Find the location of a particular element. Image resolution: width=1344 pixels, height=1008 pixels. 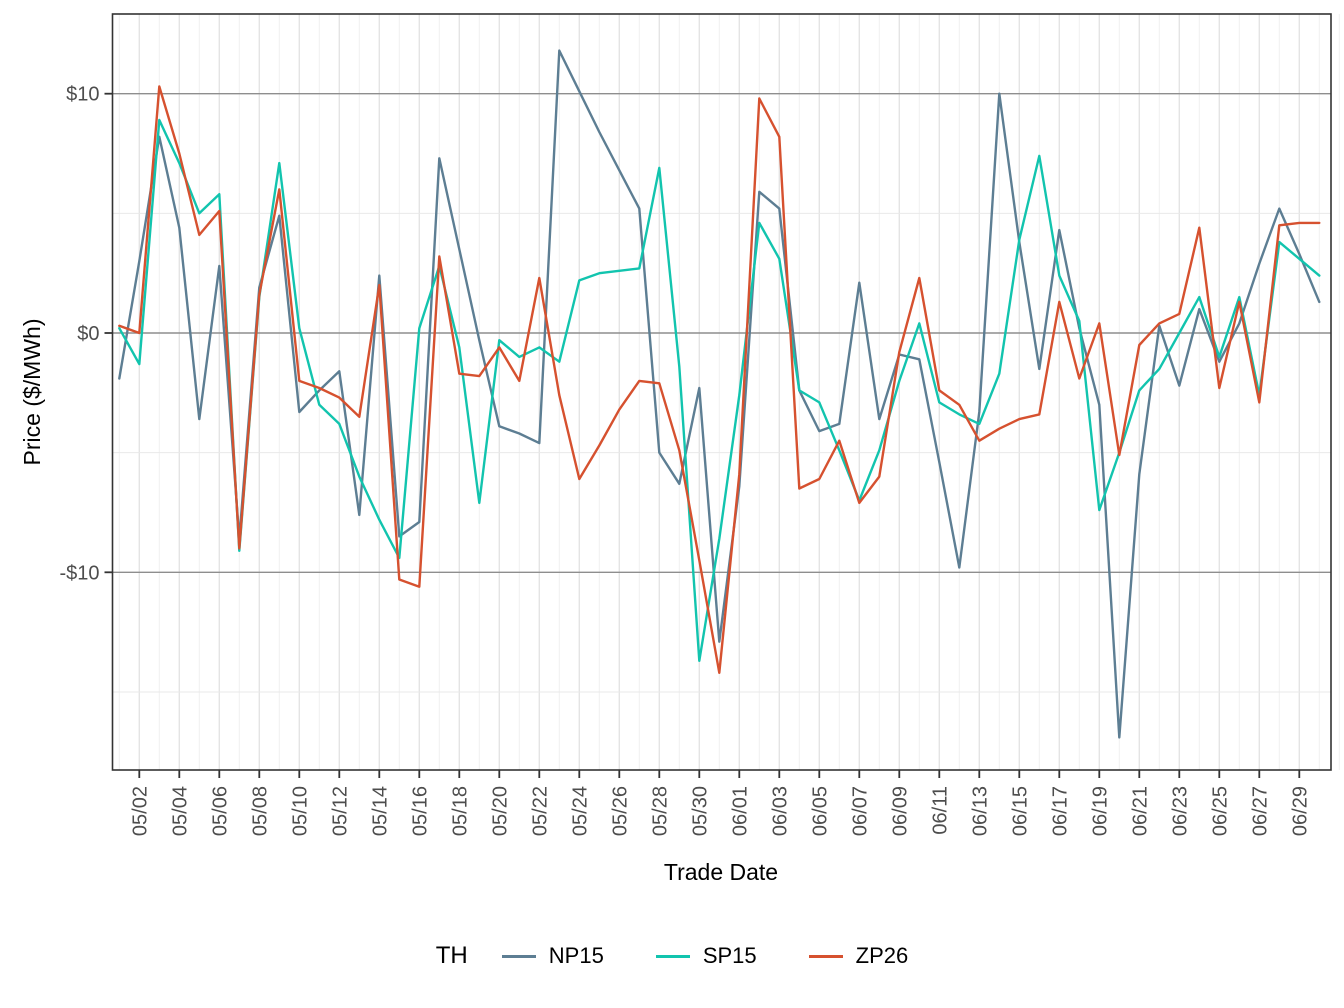

x-tick-label: 06/07 is located at coordinates (860, 811).